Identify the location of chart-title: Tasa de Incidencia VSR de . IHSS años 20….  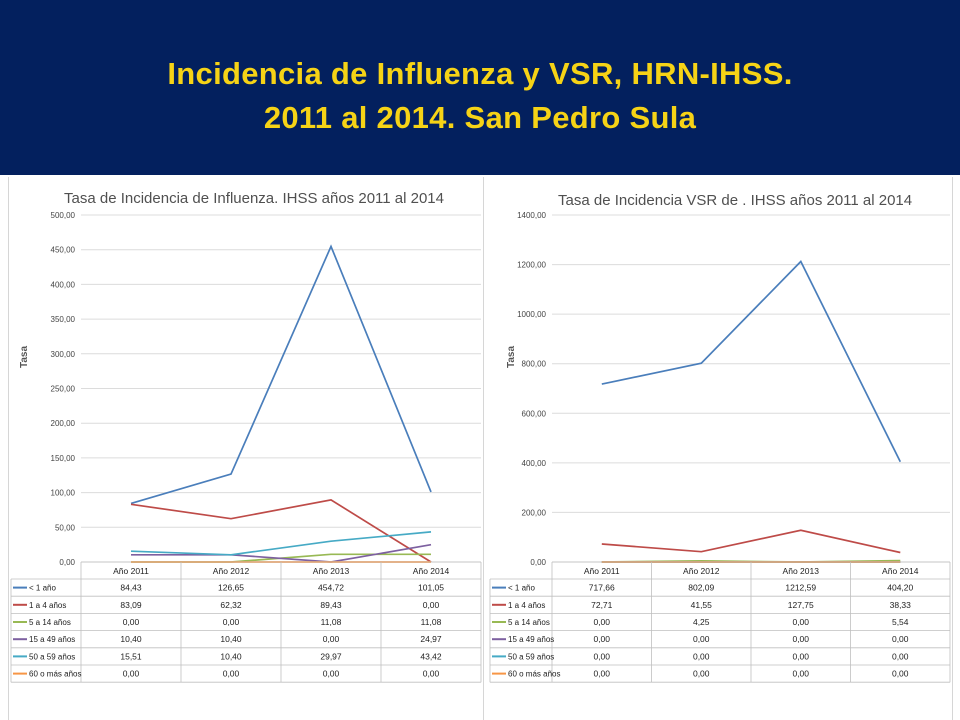
(735, 200).